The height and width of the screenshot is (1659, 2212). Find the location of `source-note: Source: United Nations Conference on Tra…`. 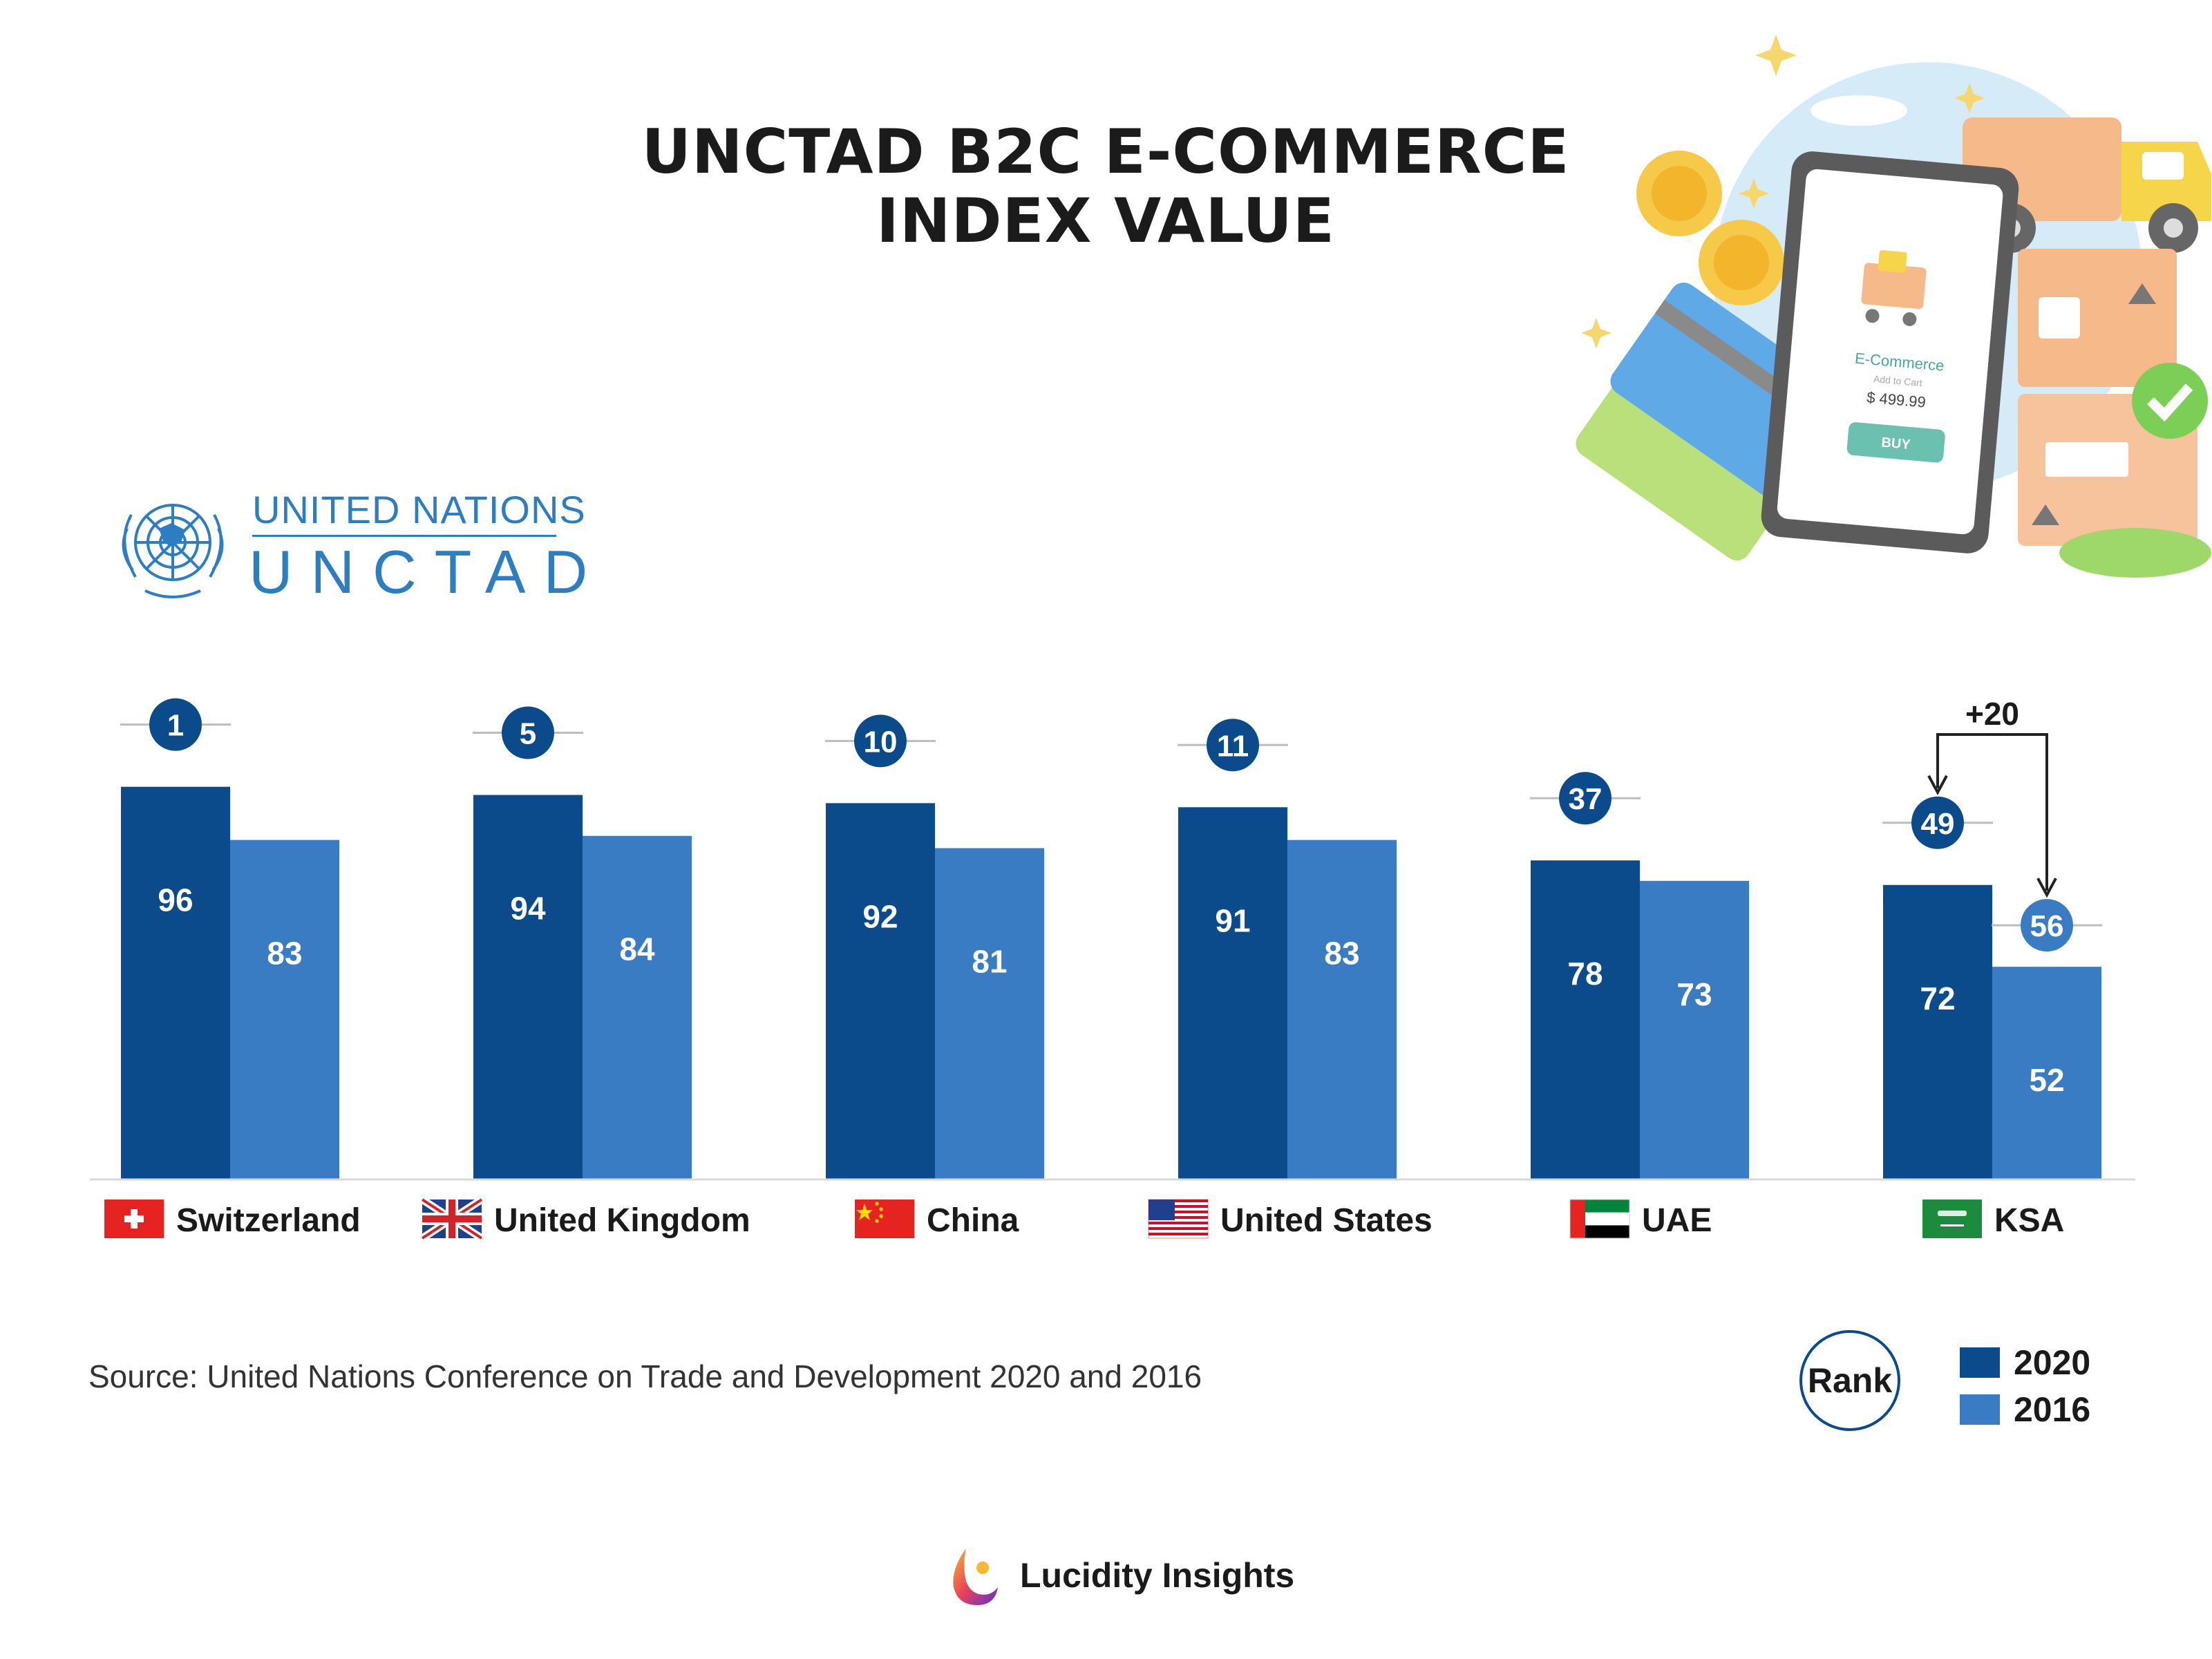

source-note: Source: United Nations Conference on Tra… is located at coordinates (645, 1376).